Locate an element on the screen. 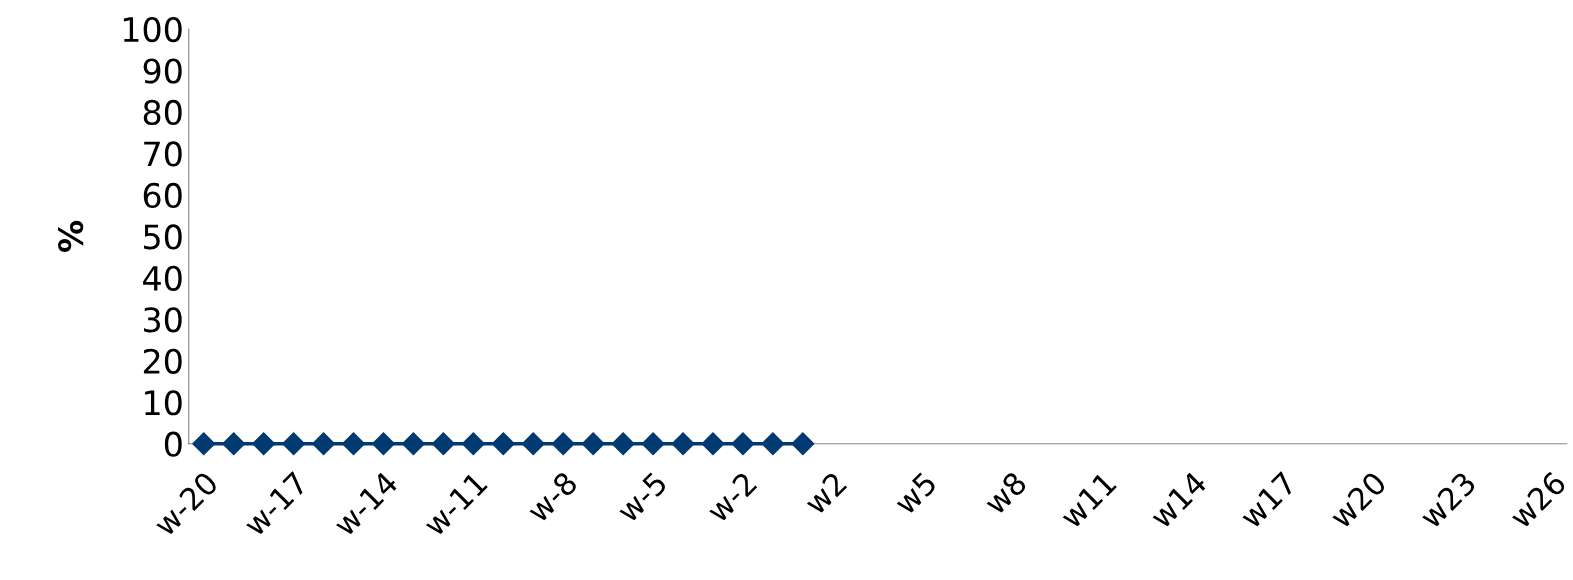  y-tick-label: 70 is located at coordinates (163, 154).